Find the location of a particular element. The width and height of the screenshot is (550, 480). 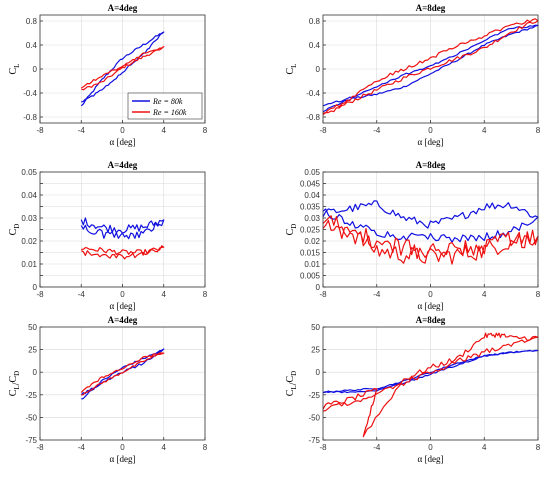

y-tick-label: 0.045 is located at coordinates (310, 184).